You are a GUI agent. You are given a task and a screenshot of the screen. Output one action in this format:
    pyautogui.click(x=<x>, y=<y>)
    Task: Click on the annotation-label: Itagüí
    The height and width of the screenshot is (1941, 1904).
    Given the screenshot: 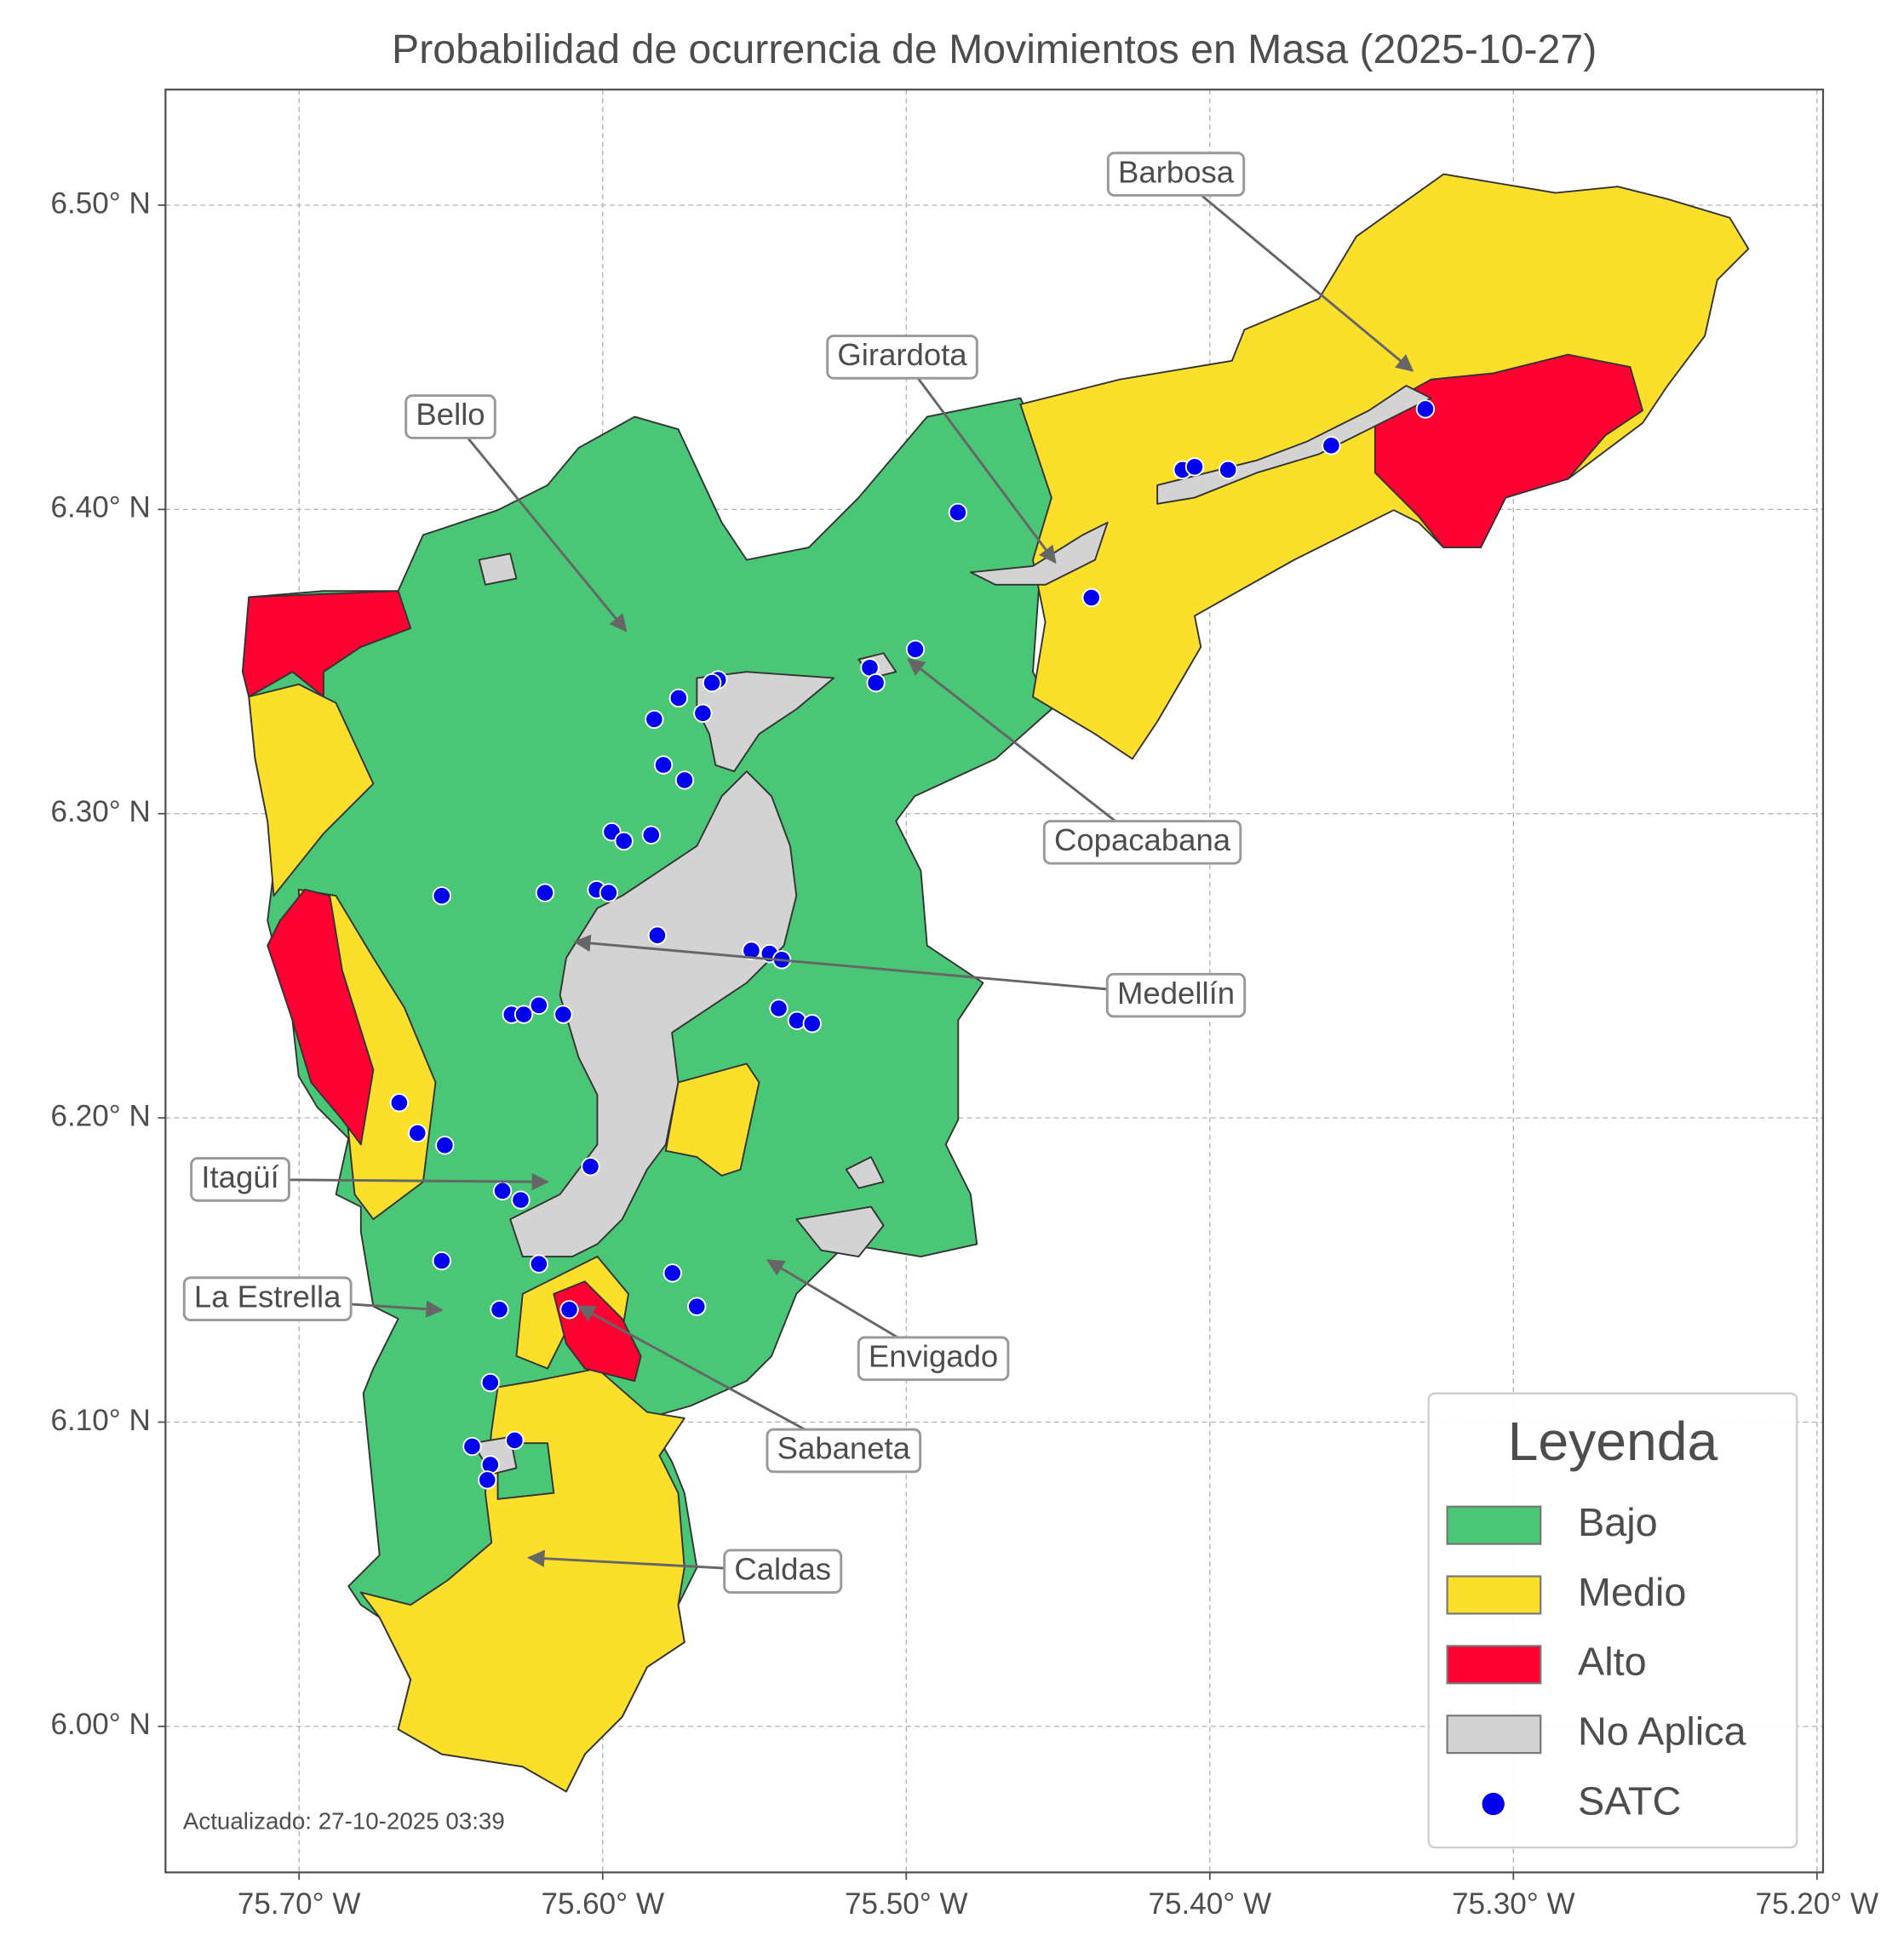 What is the action you would take?
    pyautogui.click(x=239, y=1176)
    